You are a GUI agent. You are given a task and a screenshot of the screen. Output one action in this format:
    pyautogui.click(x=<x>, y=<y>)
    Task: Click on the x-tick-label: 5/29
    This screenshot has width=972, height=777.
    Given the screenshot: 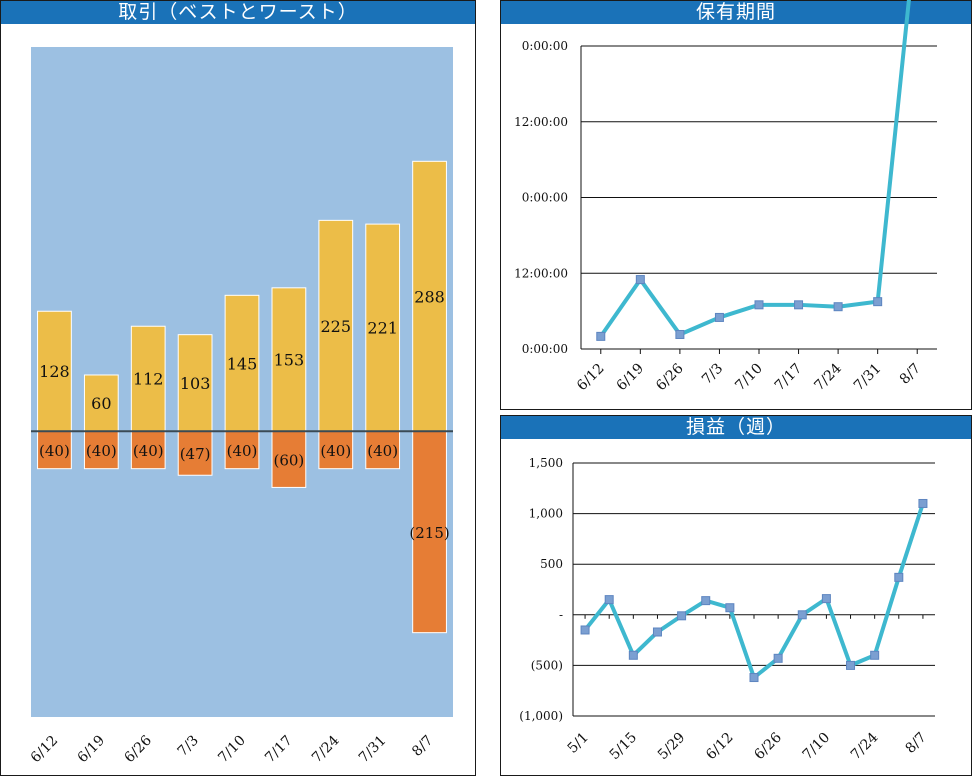 What is the action you would take?
    pyautogui.click(x=672, y=747)
    